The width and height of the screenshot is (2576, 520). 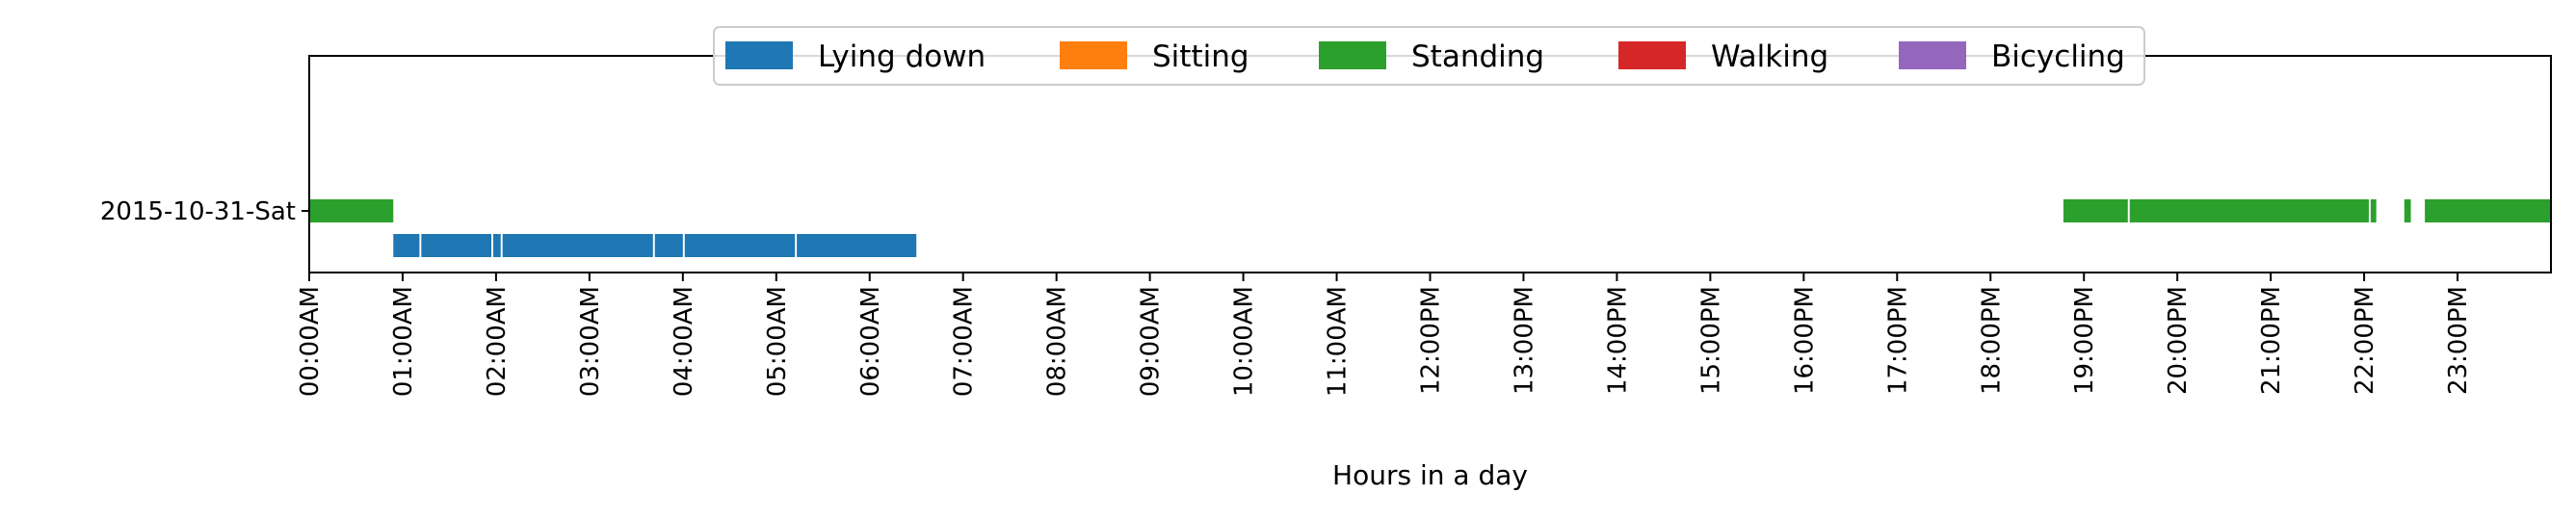 What do you see at coordinates (1338, 341) in the screenshot?
I see `x-tick-label: 11:00AM` at bounding box center [1338, 341].